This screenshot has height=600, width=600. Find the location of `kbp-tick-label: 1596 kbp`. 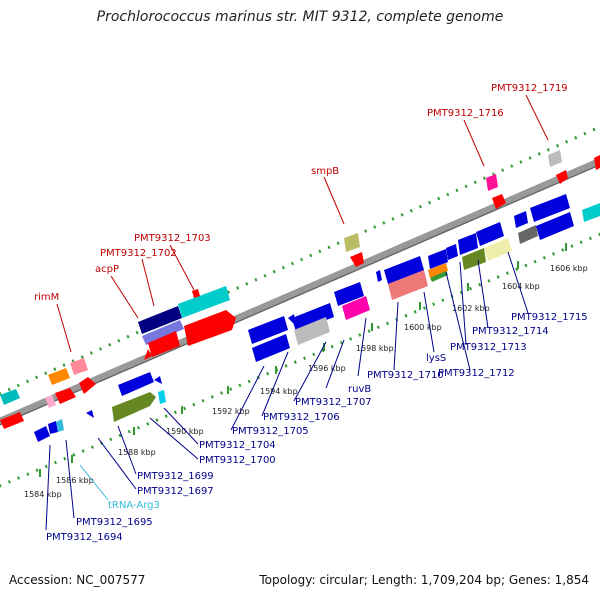

kbp-tick-label: 1596 kbp is located at coordinates (327, 368).